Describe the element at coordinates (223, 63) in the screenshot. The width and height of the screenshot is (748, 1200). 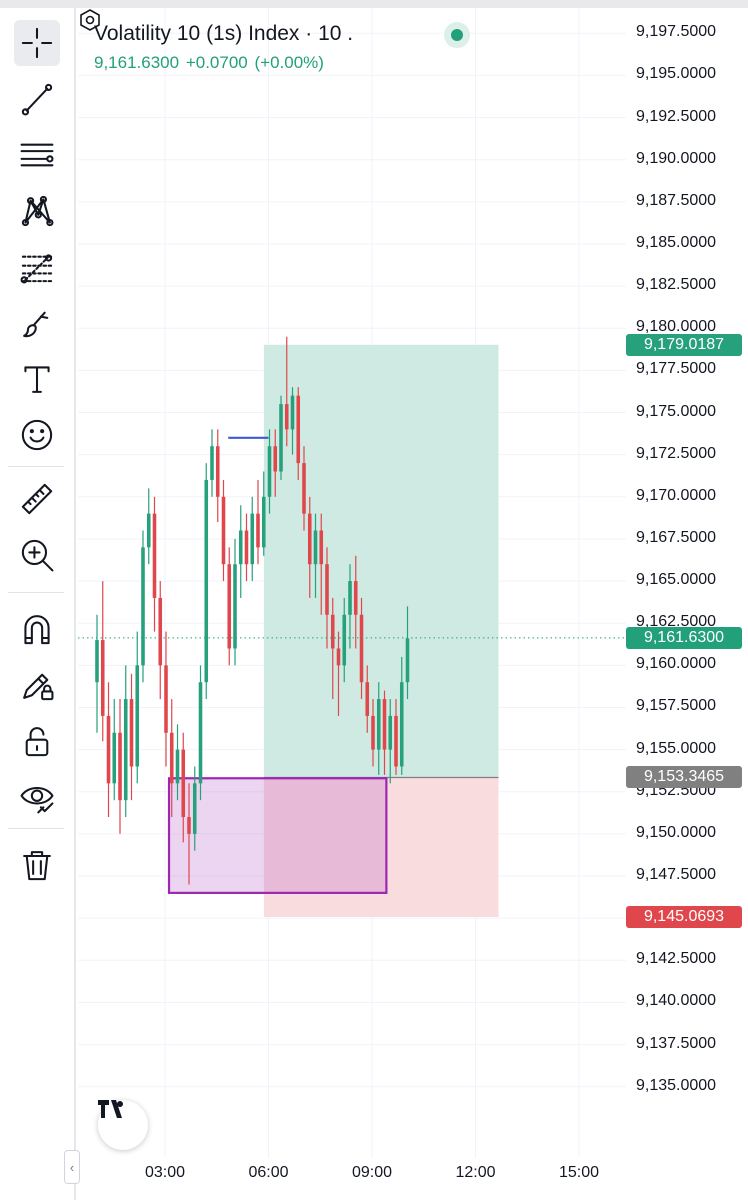
I see `price-change: 9,161.6300 +0.0700 (+0.00%)` at that location.